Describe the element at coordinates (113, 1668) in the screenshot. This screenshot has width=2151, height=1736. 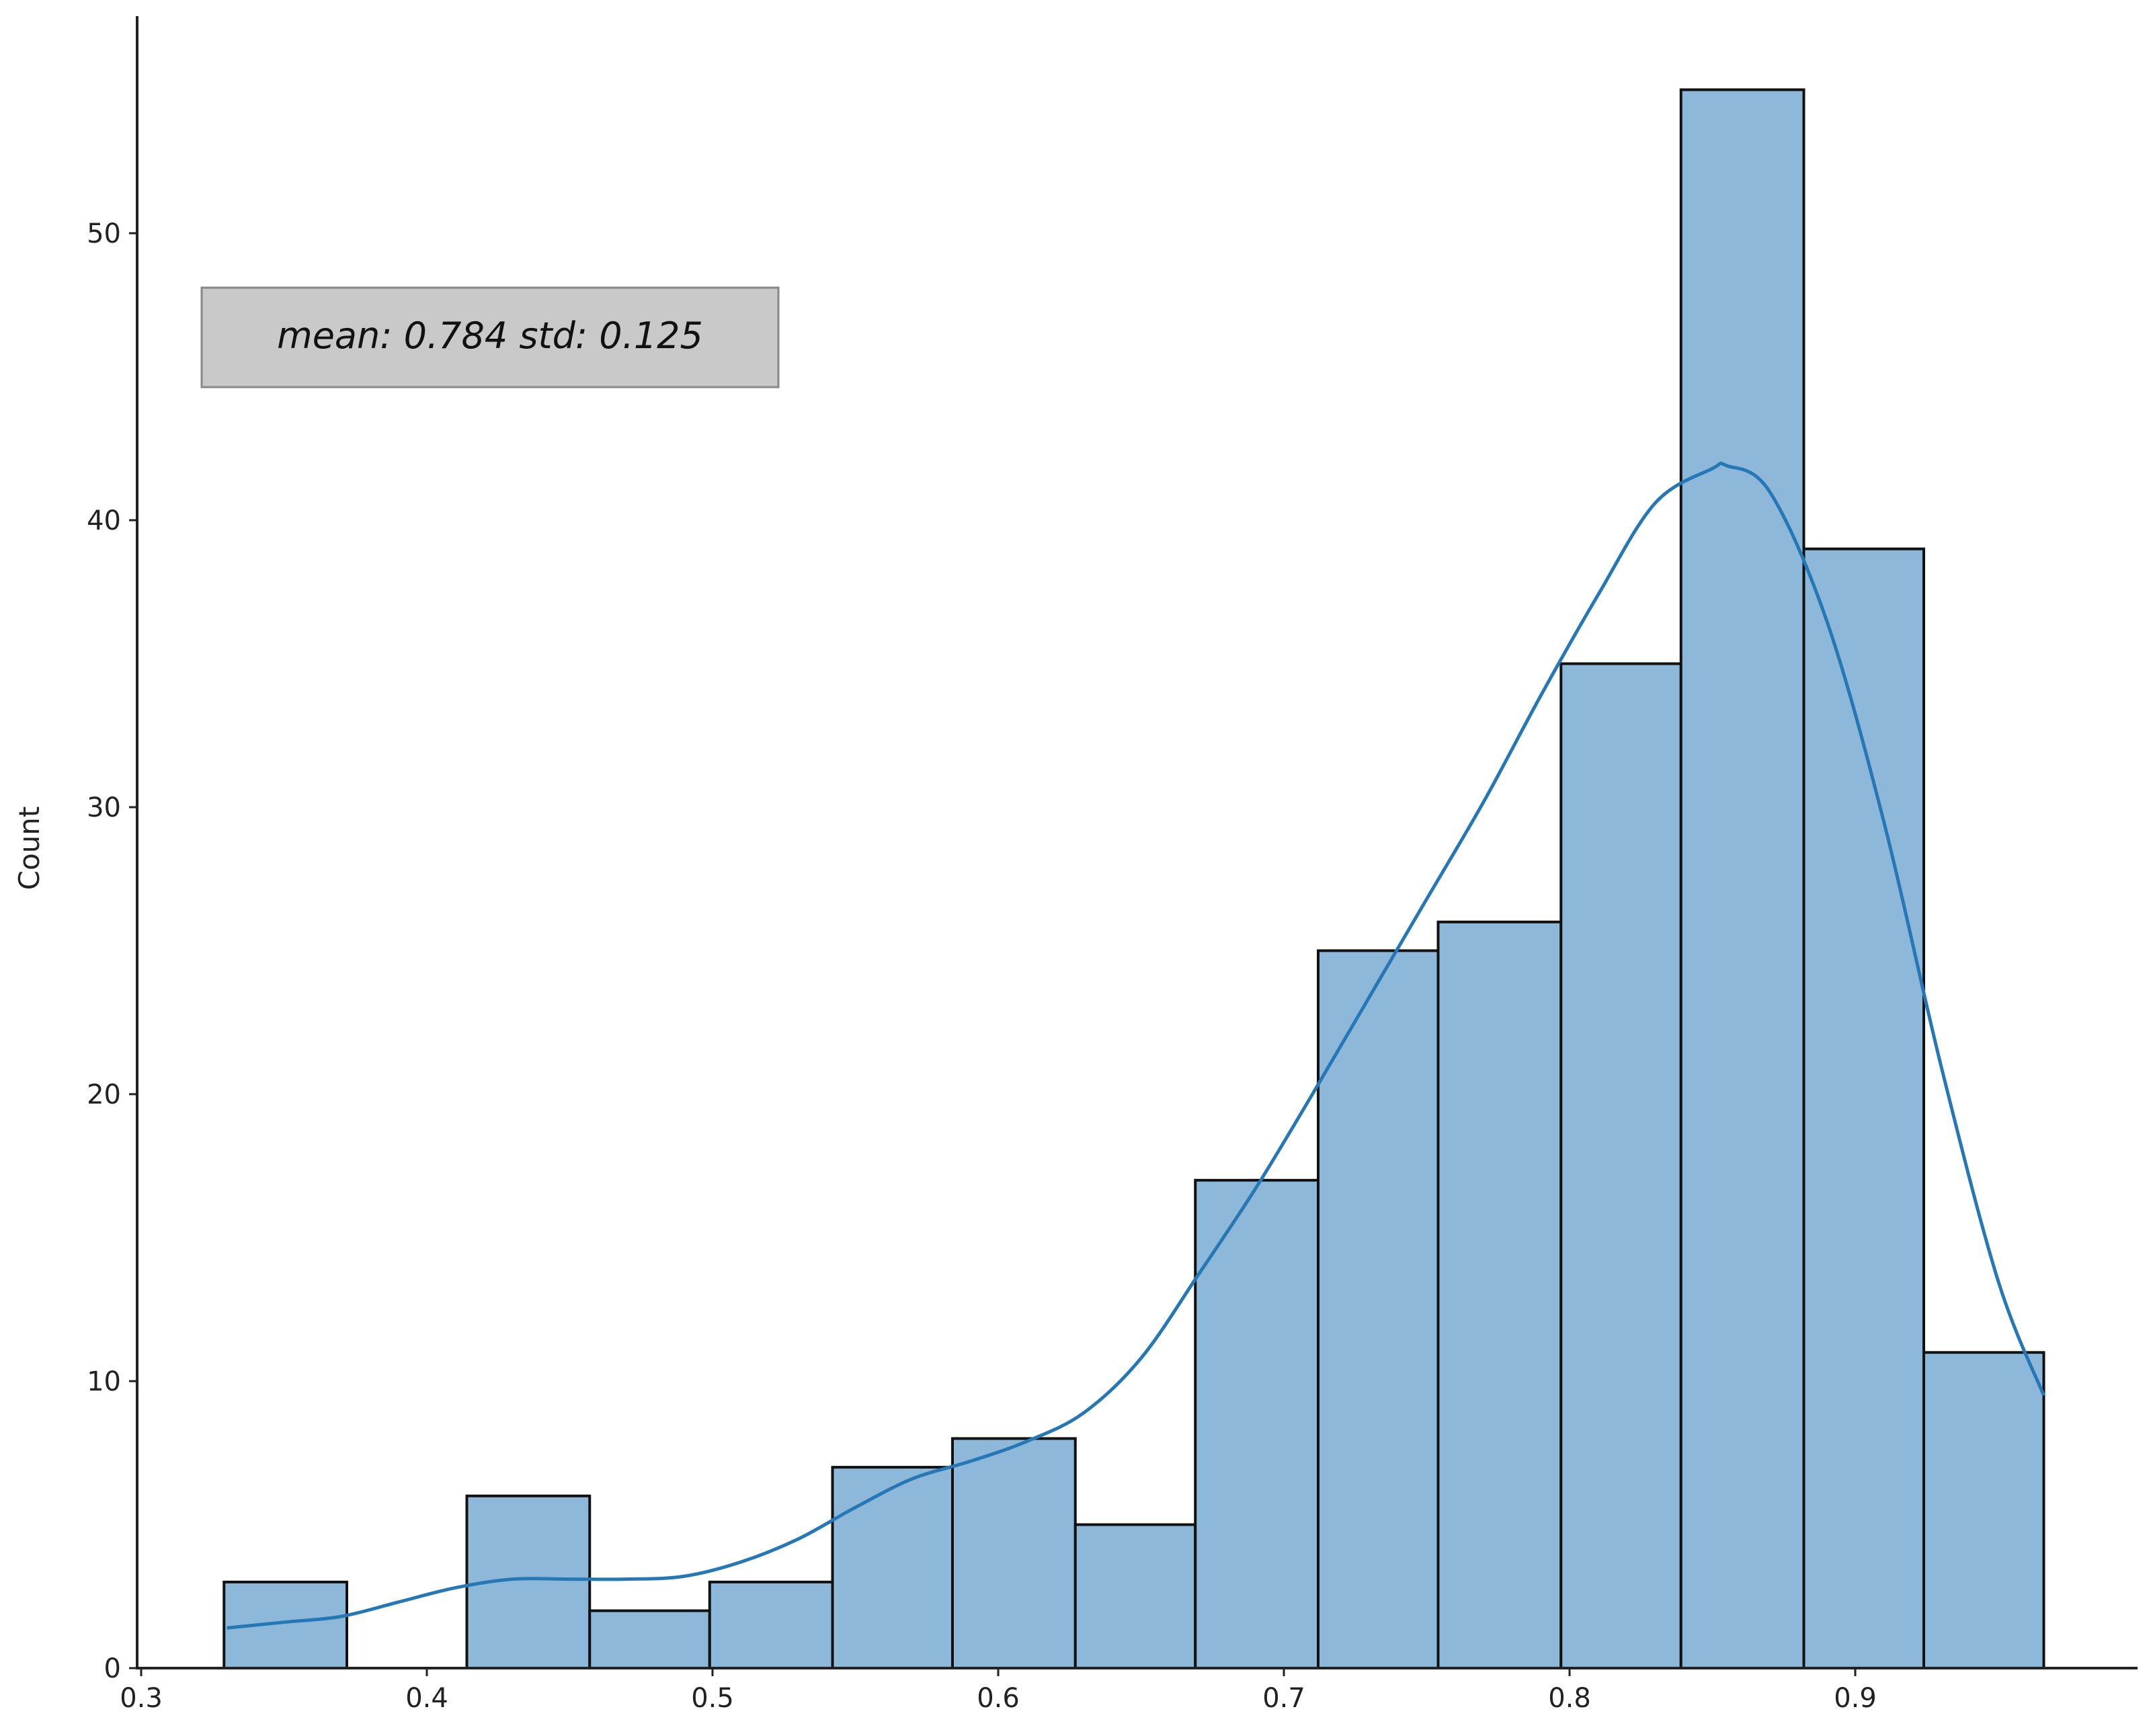
I see `y-tick-label: 0` at that location.